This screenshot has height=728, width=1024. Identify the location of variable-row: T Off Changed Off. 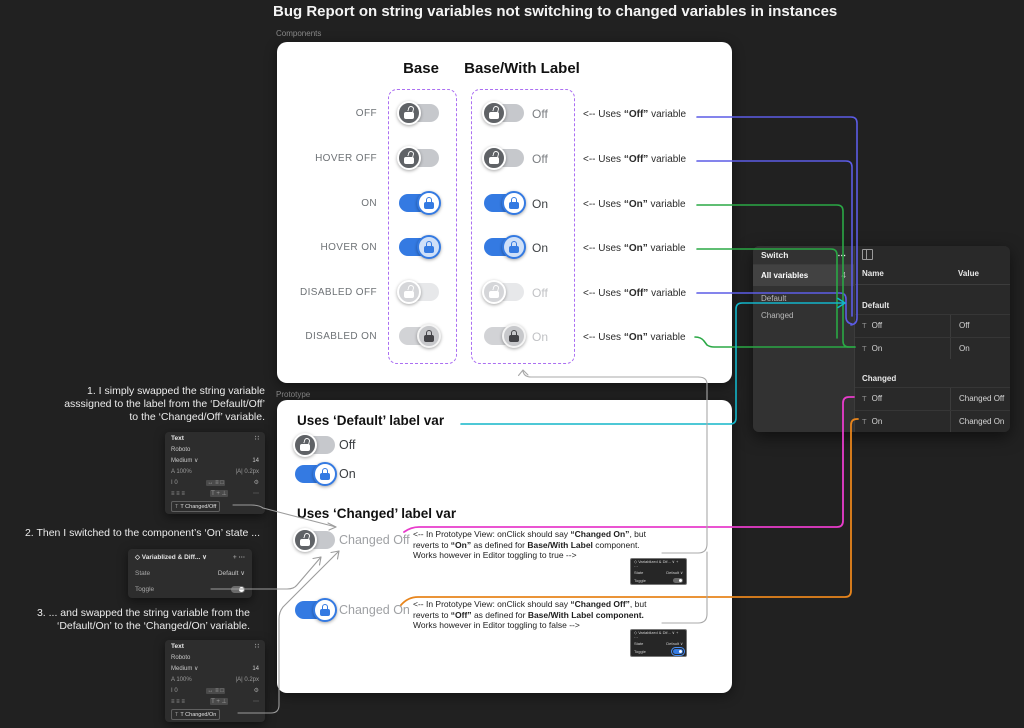
(932, 398).